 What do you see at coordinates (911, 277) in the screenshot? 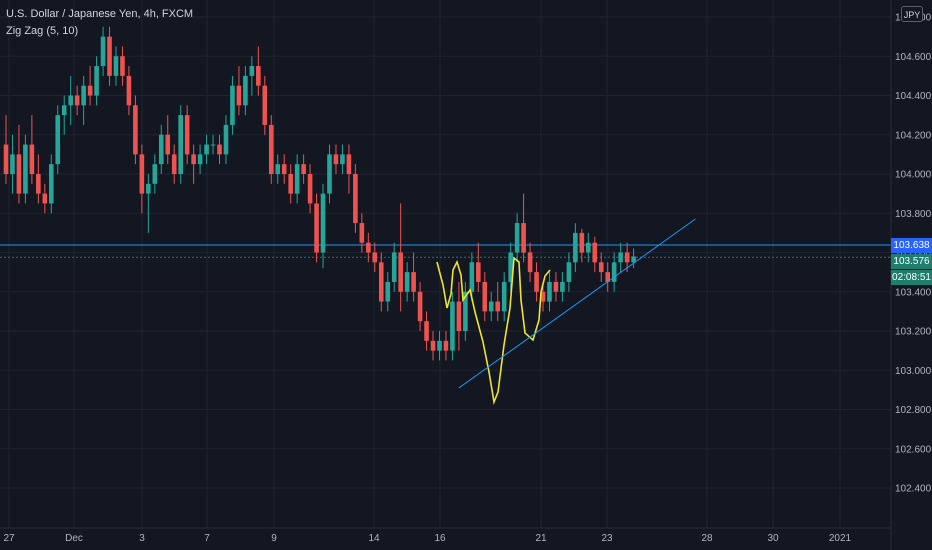
I see `bar-countdown-tag: 02:08:51` at bounding box center [911, 277].